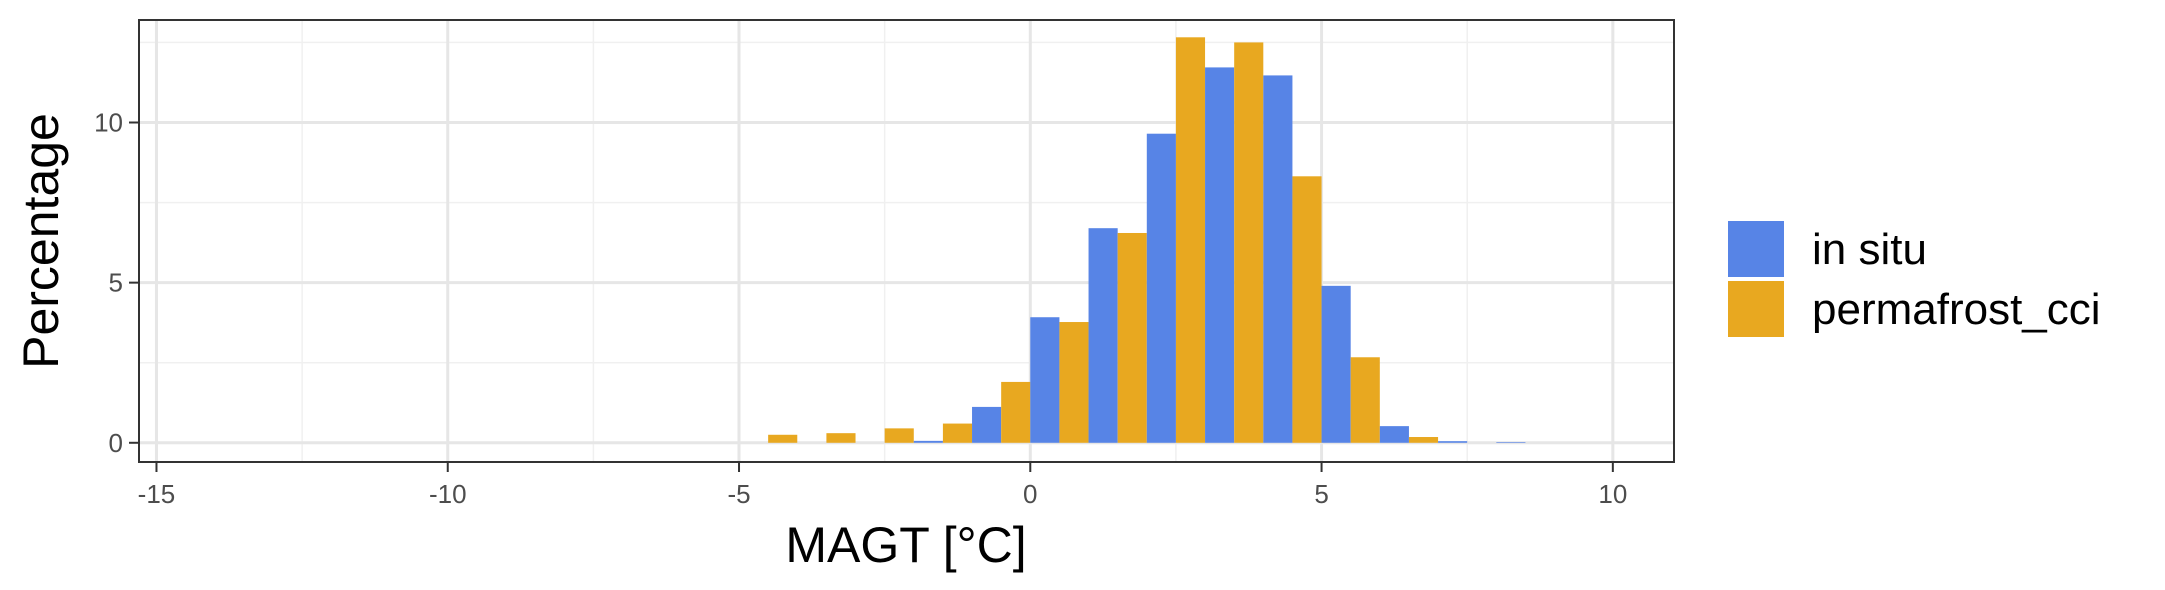  I want to click on x-tick-label: 10, so click(1612, 494).